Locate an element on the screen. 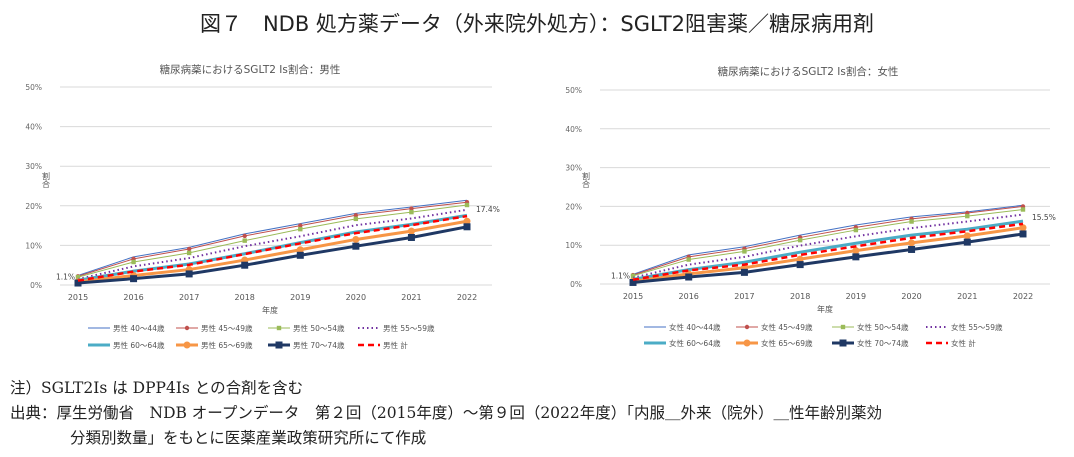  legend-item: 女性 45～49歳 is located at coordinates (774, 327).